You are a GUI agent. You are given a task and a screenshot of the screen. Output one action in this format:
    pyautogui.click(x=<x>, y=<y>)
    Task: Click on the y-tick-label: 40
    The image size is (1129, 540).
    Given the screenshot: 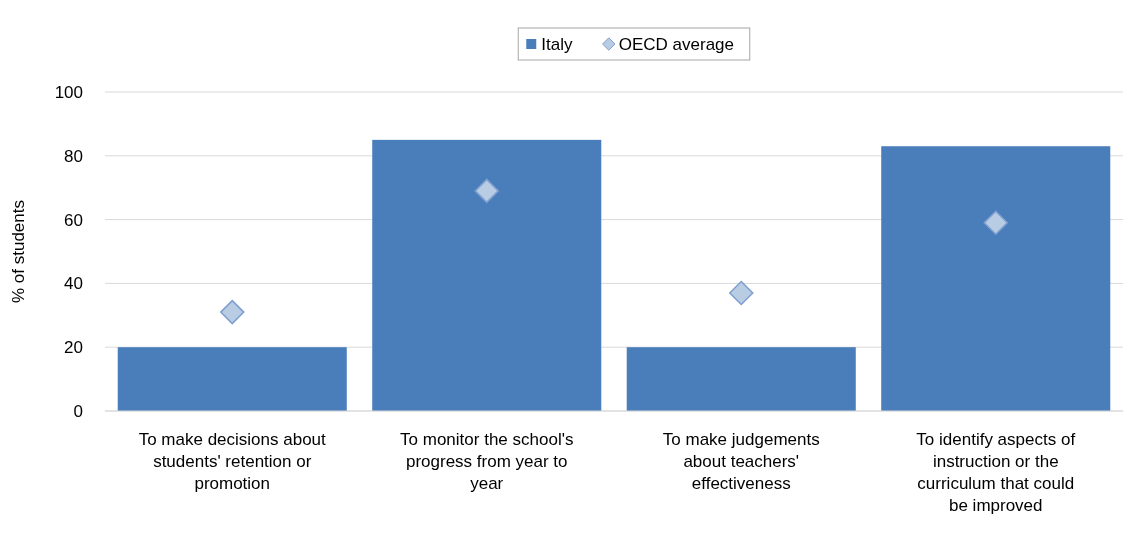 What is the action you would take?
    pyautogui.click(x=73, y=284)
    